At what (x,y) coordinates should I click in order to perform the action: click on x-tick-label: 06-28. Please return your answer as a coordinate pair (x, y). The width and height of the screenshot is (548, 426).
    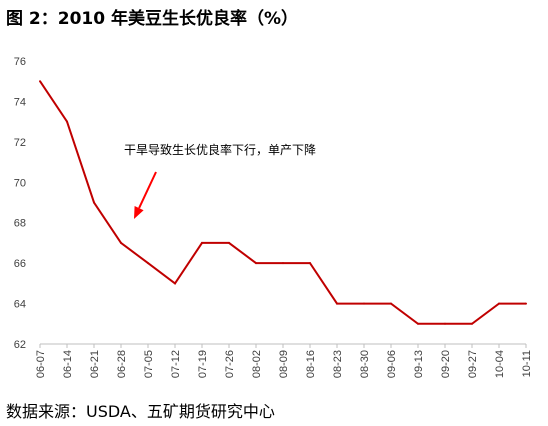
    Looking at the image, I should click on (122, 364).